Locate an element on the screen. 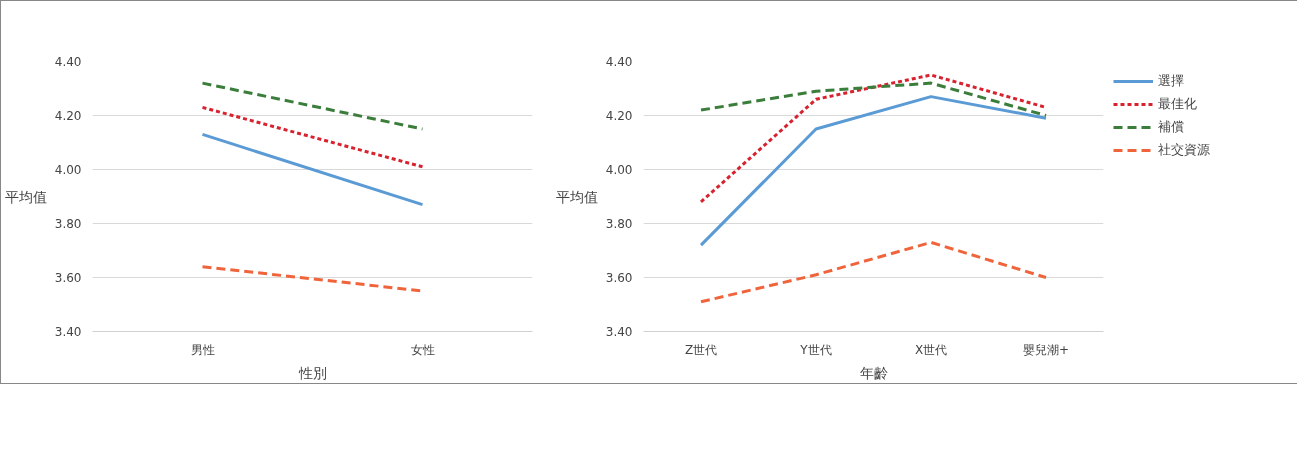  x-tick-label: 女性 is located at coordinates (422, 349).